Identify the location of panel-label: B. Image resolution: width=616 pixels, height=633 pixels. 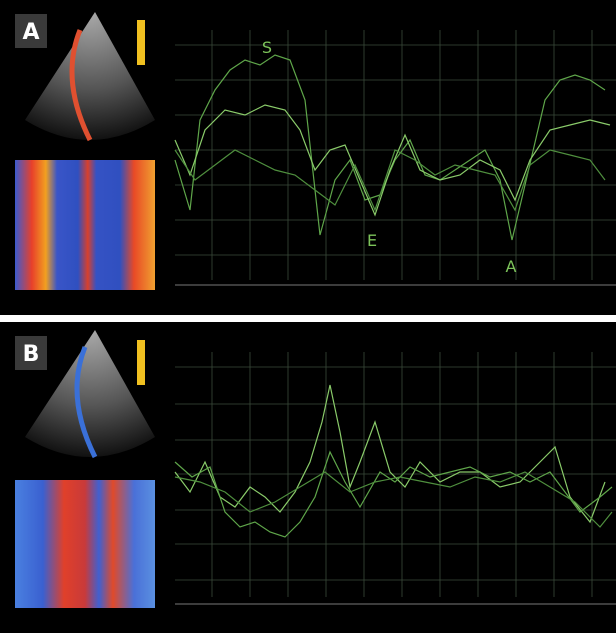
(31, 354).